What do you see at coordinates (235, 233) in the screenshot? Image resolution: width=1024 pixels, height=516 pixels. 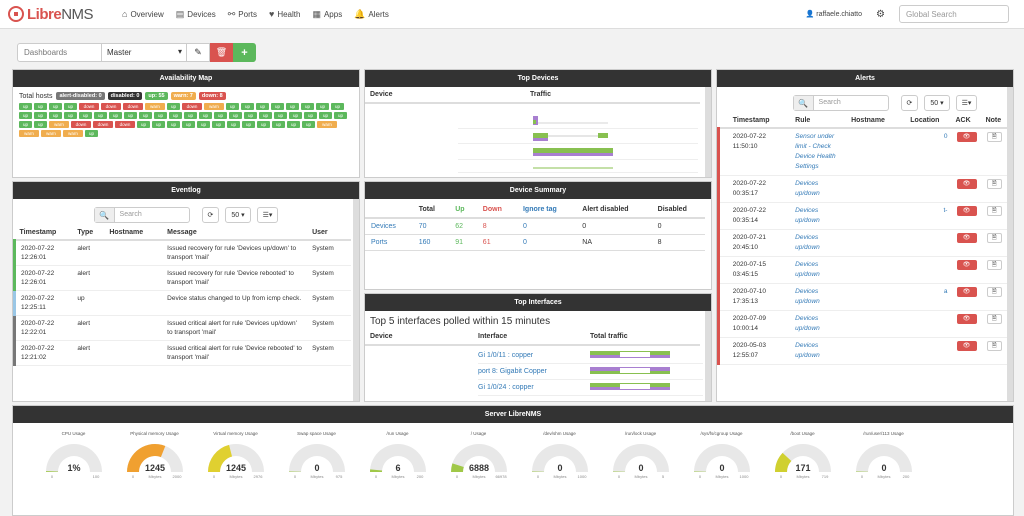 I see `col-message: Message` at bounding box center [235, 233].